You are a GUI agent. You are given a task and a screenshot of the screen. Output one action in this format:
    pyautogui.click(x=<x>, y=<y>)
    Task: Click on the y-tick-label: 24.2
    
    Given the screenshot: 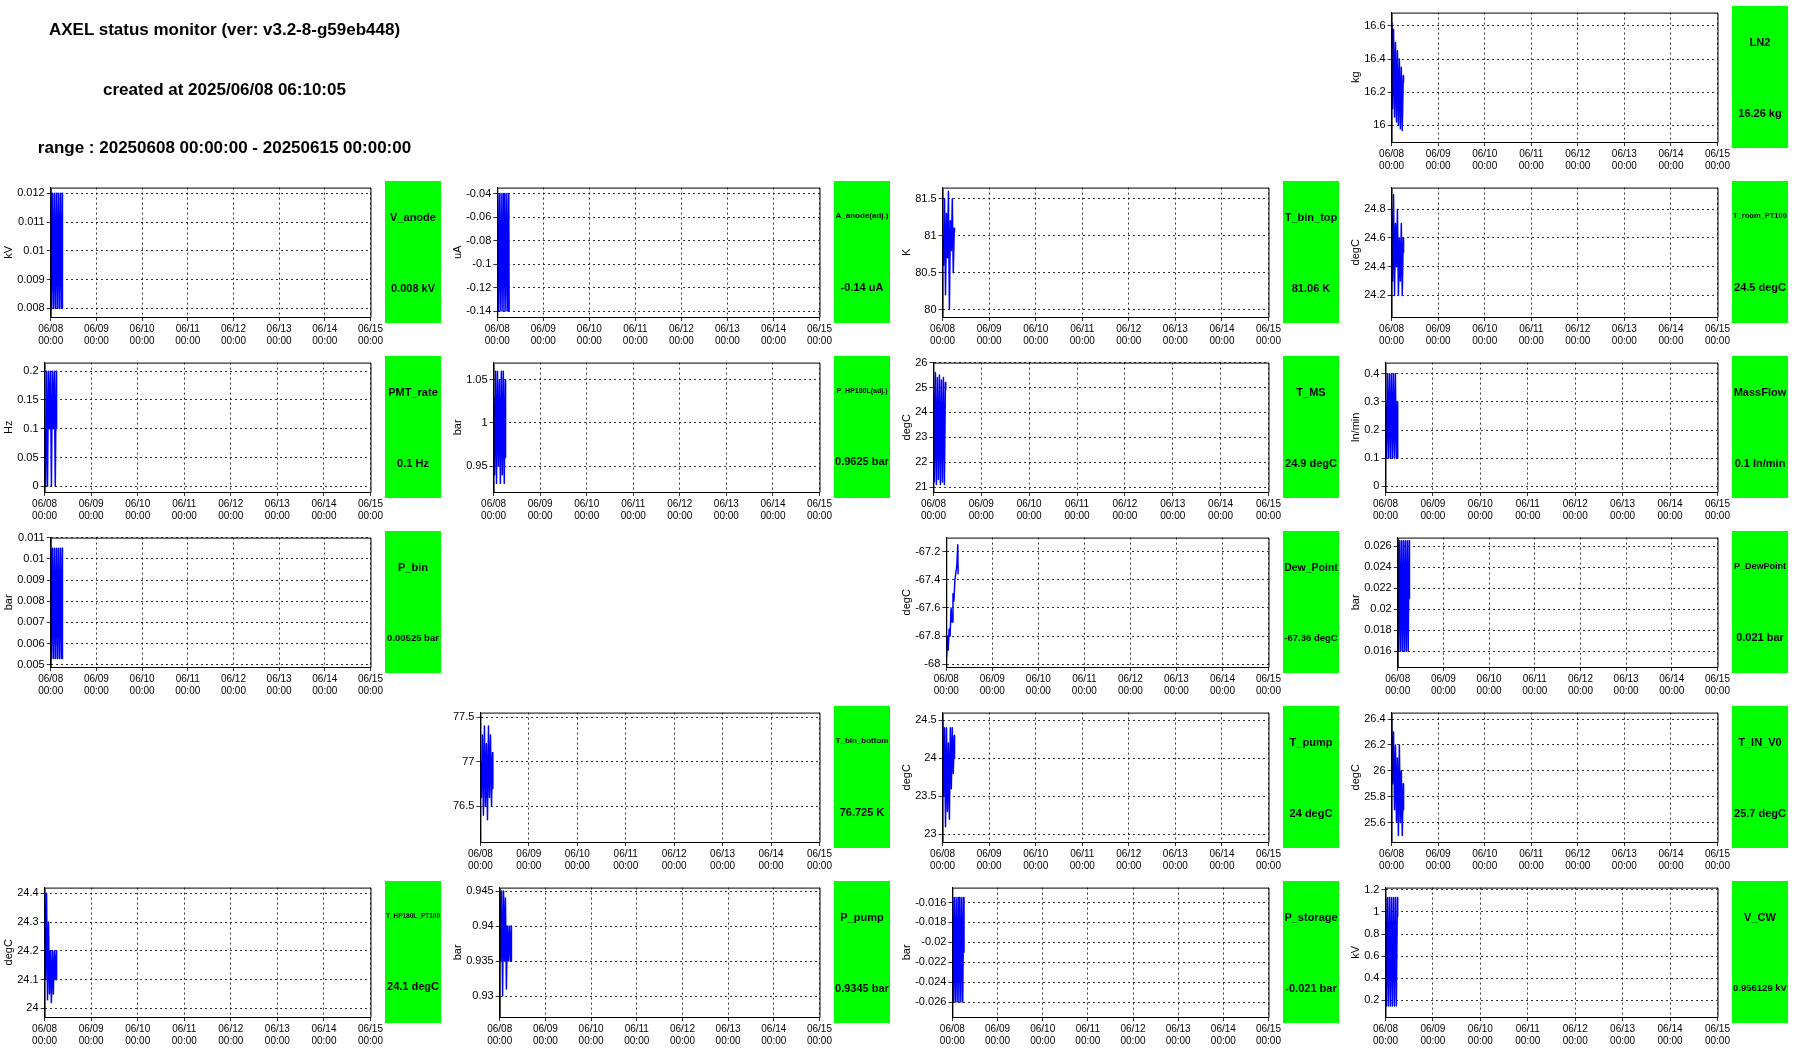 What is the action you would take?
    pyautogui.click(x=28, y=949)
    